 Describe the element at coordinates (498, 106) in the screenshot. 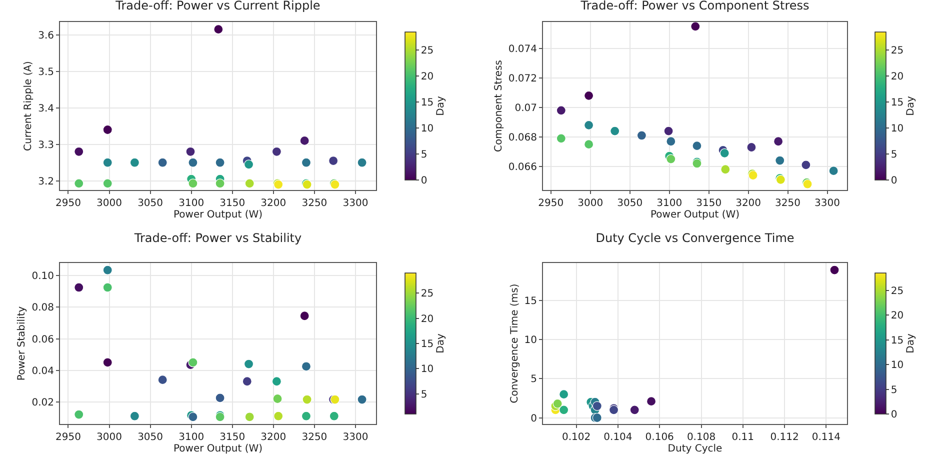

I see `y-axis-title: Component Stress` at that location.